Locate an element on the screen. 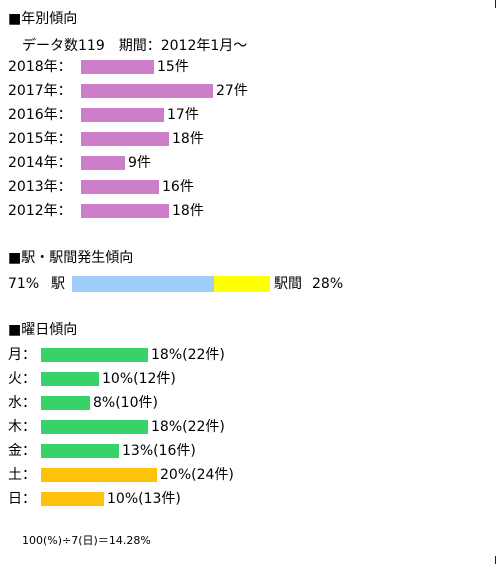 The image size is (501, 564). weekday-row-label: 月： is located at coordinates (22, 355).